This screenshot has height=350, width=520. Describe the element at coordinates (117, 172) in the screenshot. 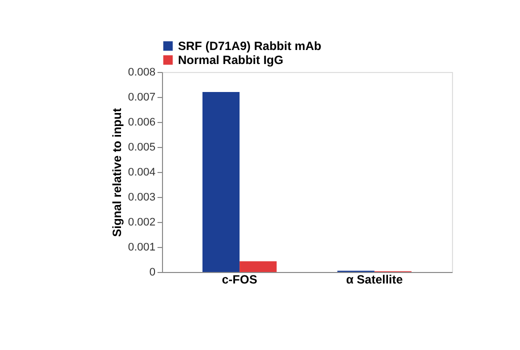

I see `y-axis-title: Signal relative to input` at that location.